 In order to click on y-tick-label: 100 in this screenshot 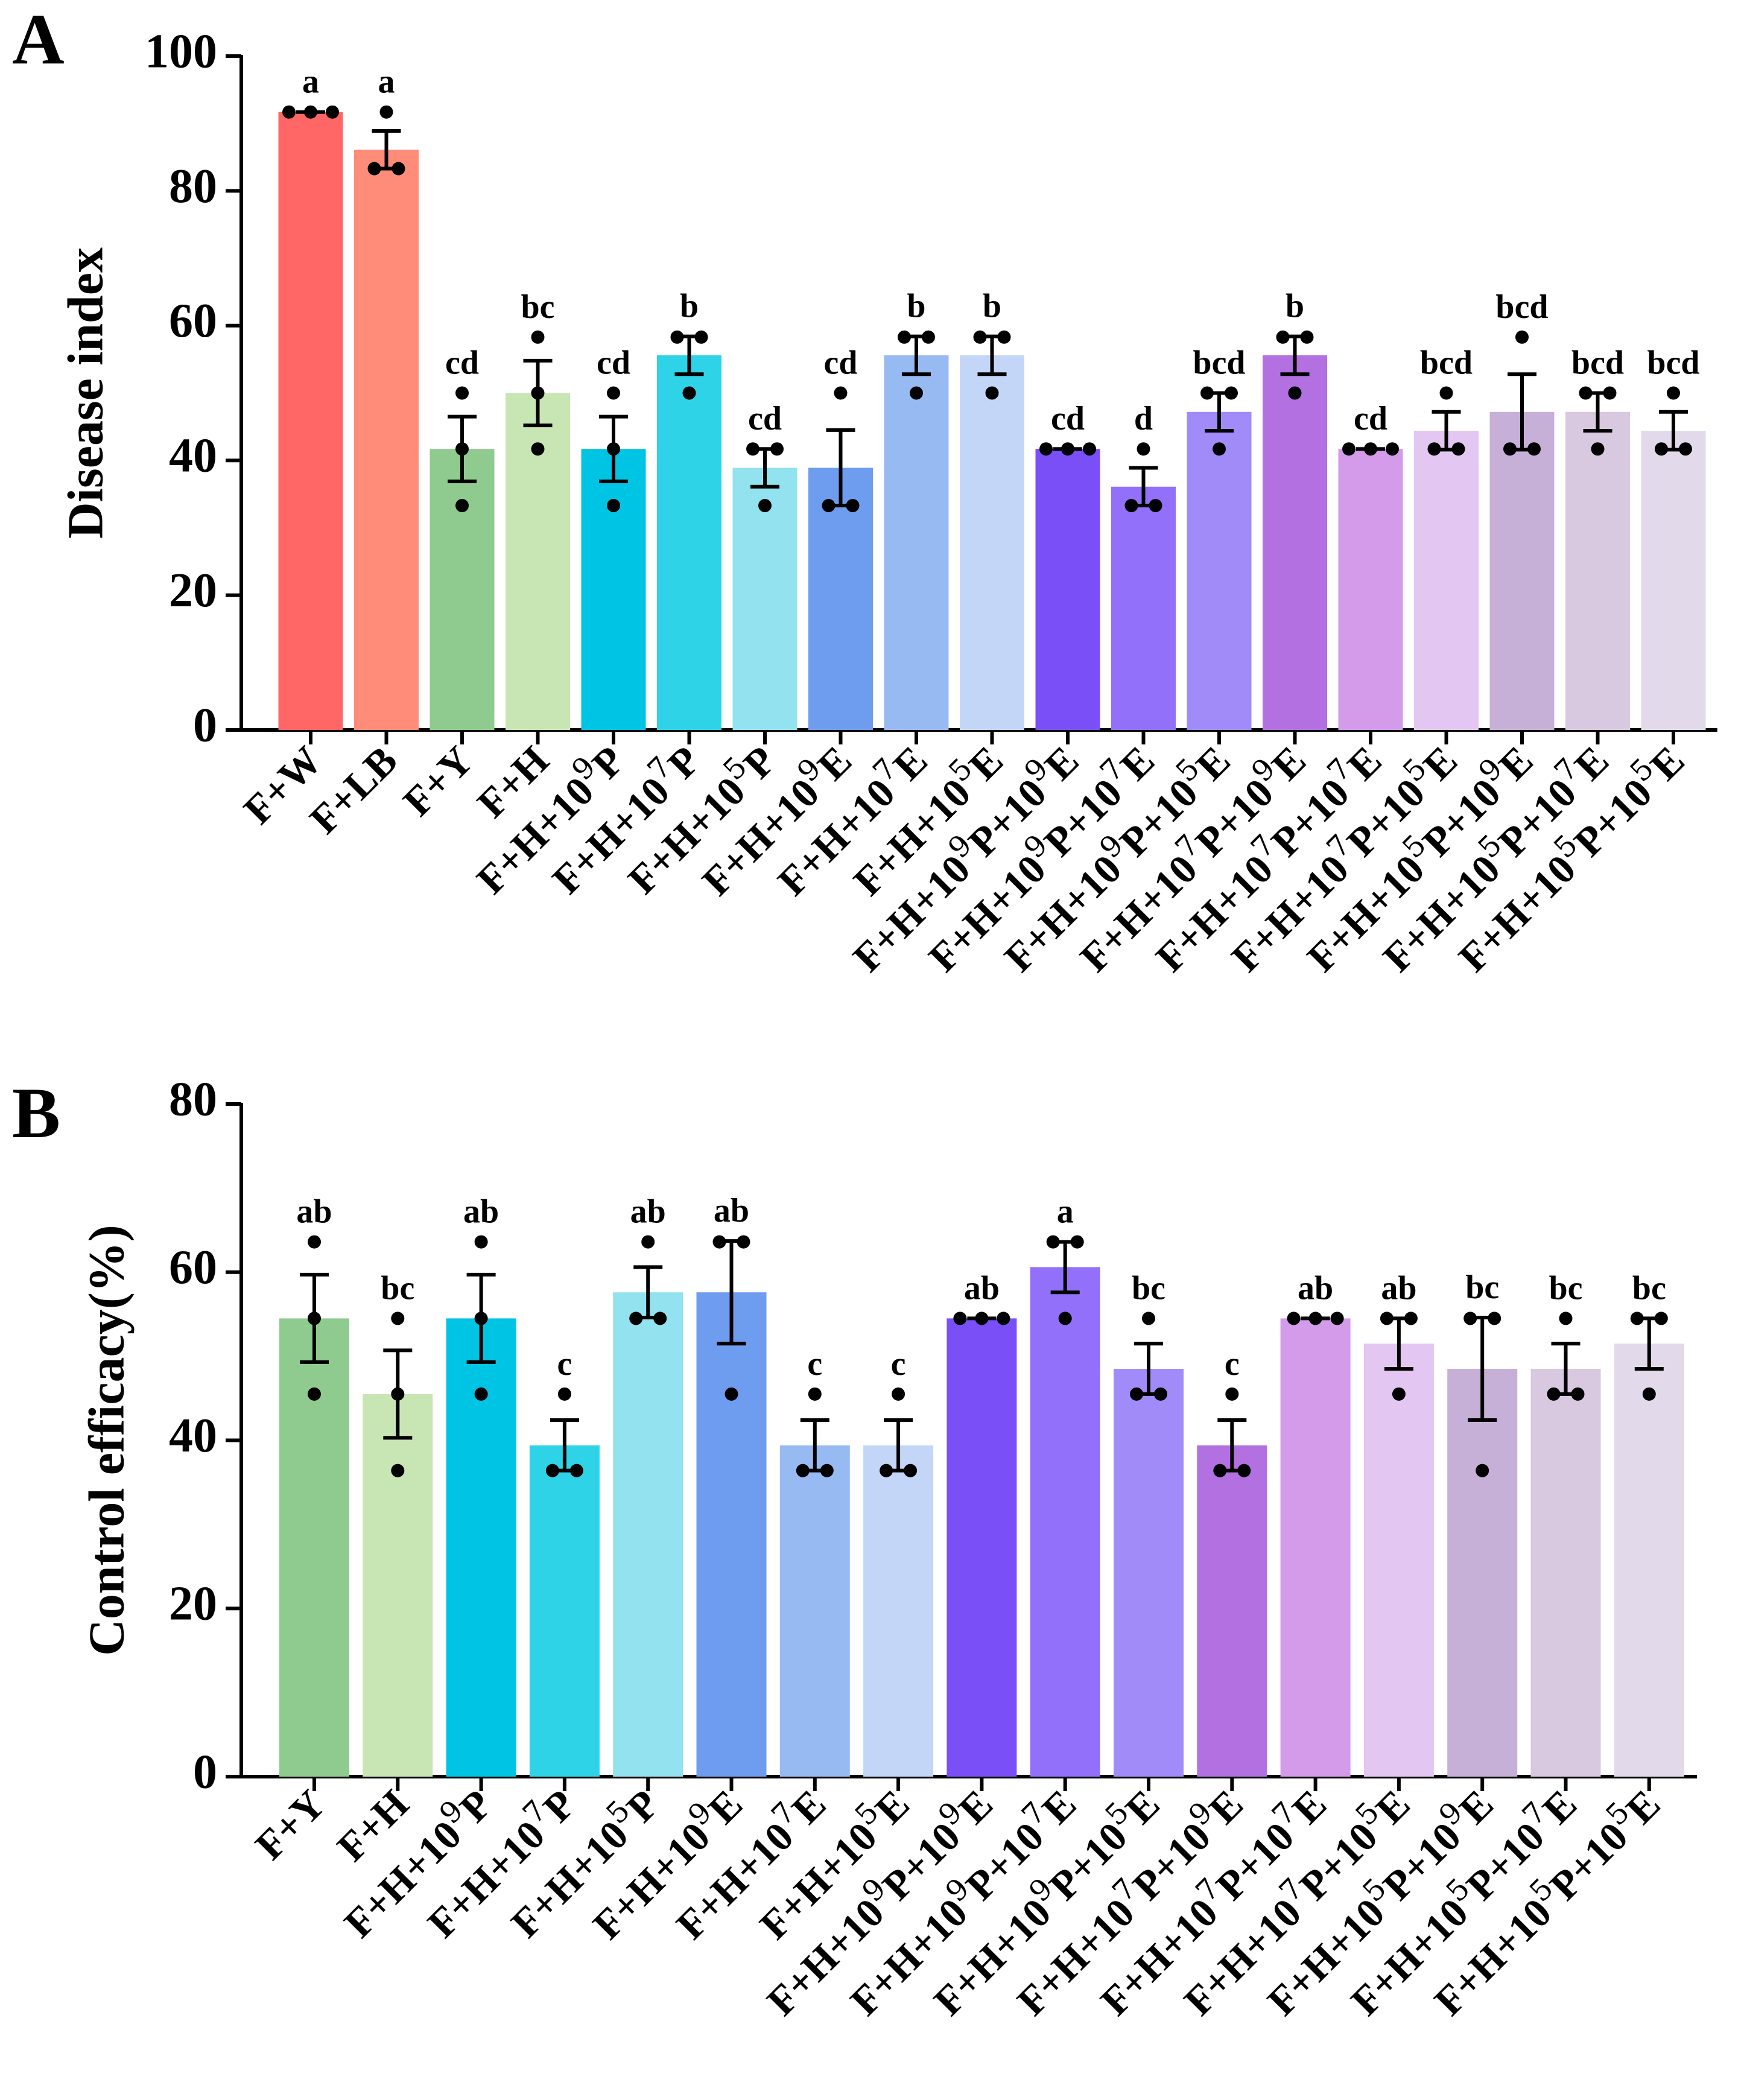, I will do `click(181, 51)`.